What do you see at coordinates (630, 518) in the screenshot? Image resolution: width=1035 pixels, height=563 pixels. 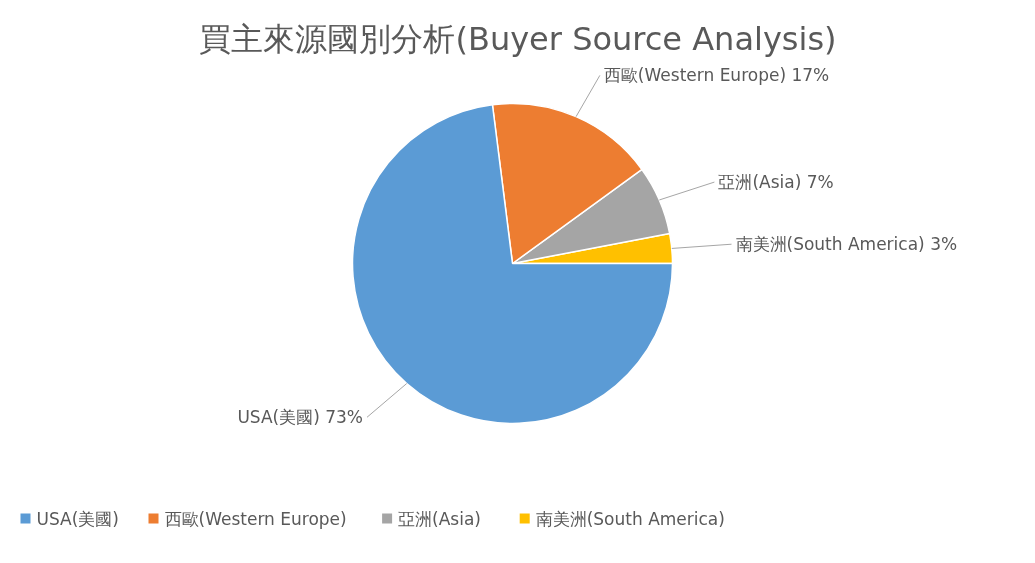 I see `legend-label: 南美洲(South America)` at bounding box center [630, 518].